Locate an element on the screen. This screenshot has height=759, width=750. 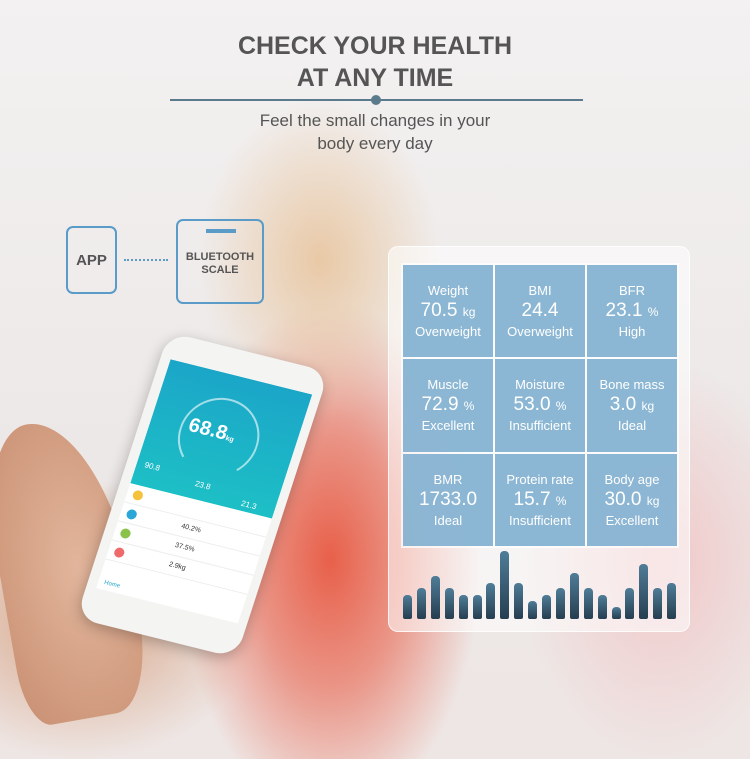
metric-value-row: 15.7 % is located at coordinates (540, 500).